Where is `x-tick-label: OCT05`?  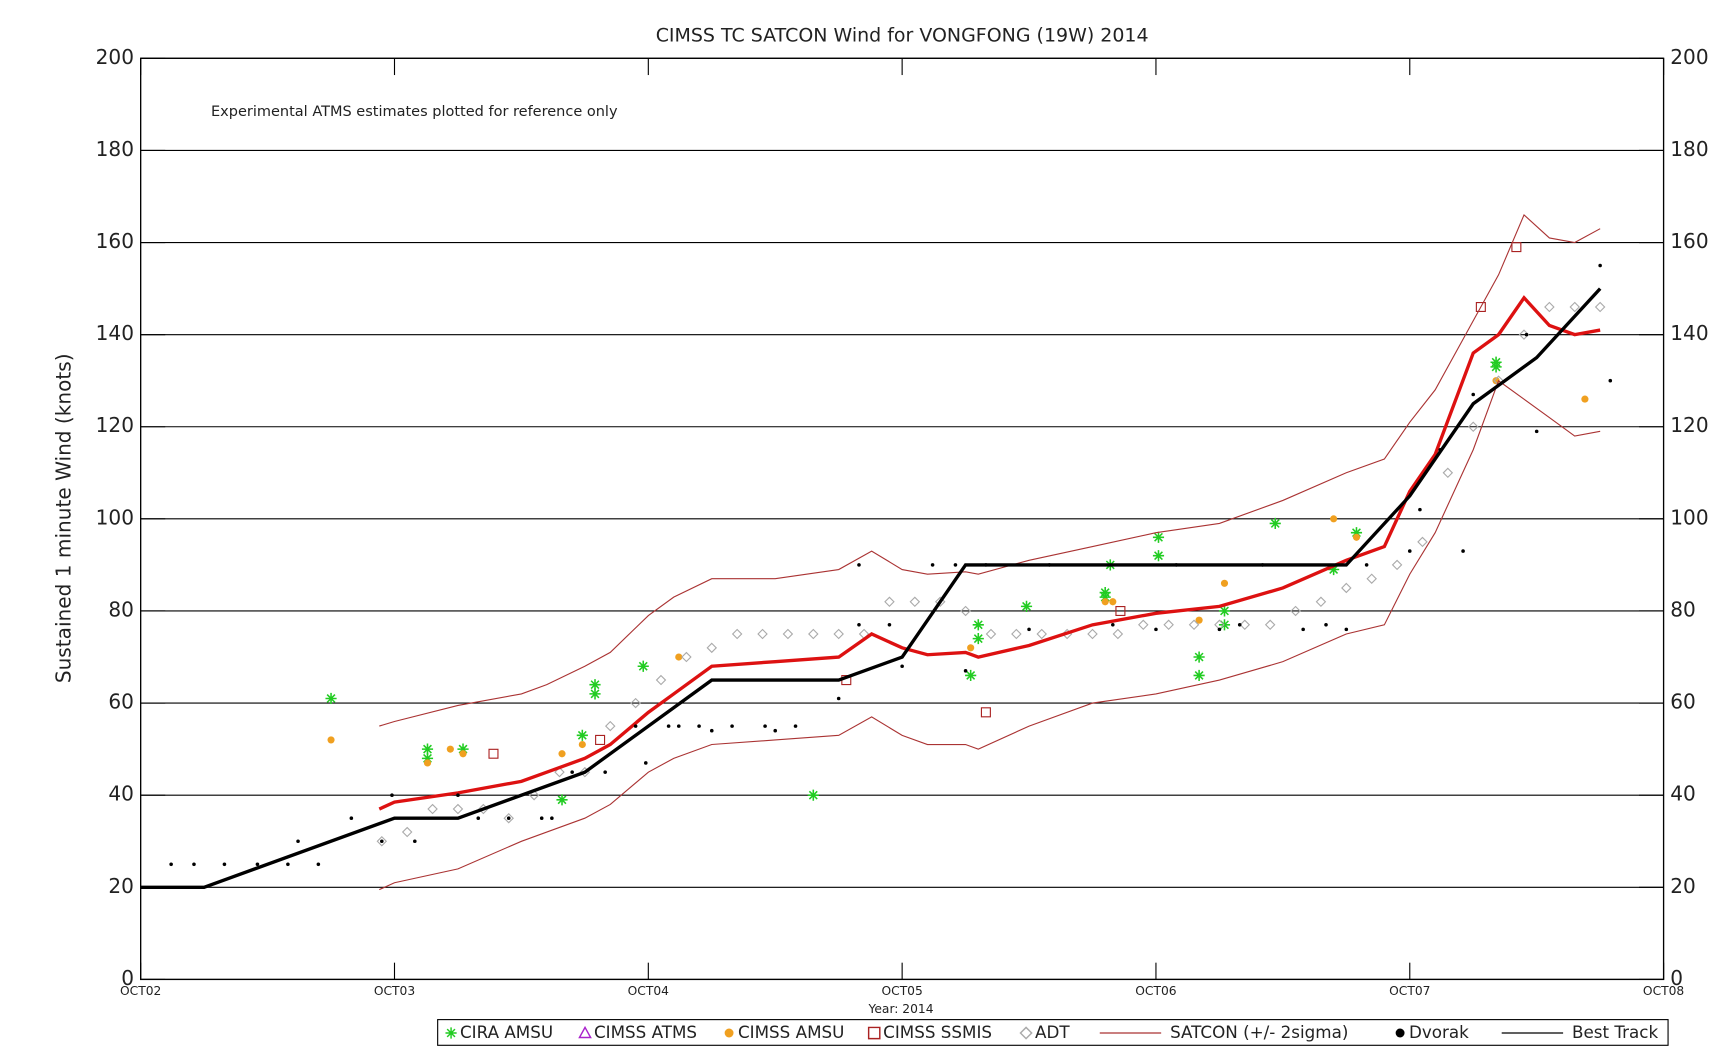 x-tick-label: OCT05 is located at coordinates (901, 991).